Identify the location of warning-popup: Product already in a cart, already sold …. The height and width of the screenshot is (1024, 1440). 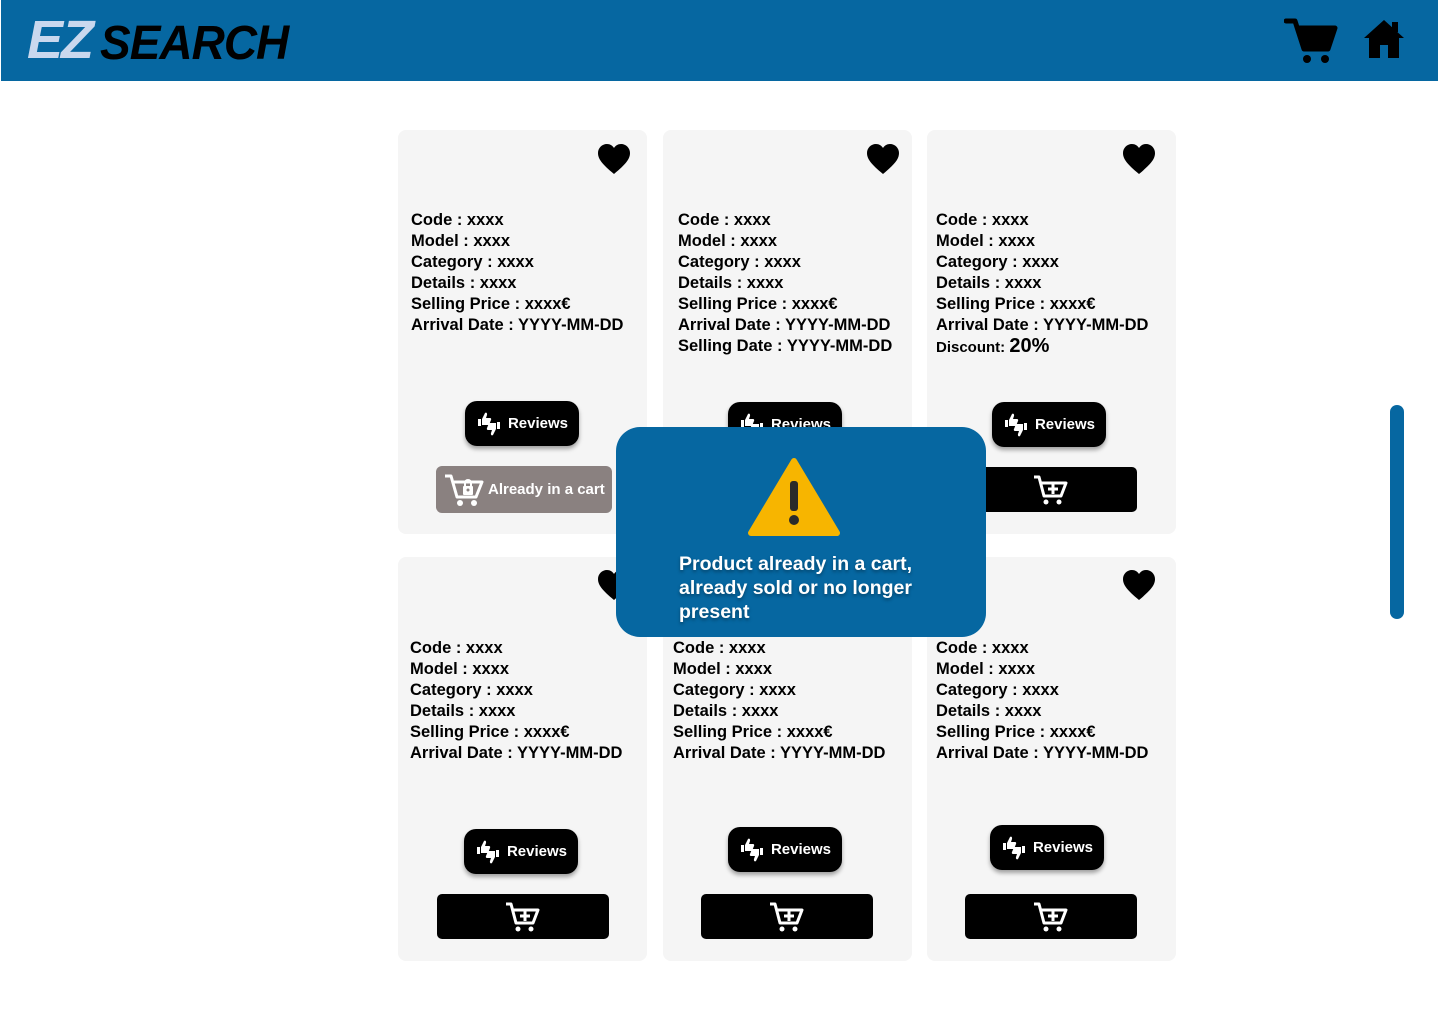
(801, 532).